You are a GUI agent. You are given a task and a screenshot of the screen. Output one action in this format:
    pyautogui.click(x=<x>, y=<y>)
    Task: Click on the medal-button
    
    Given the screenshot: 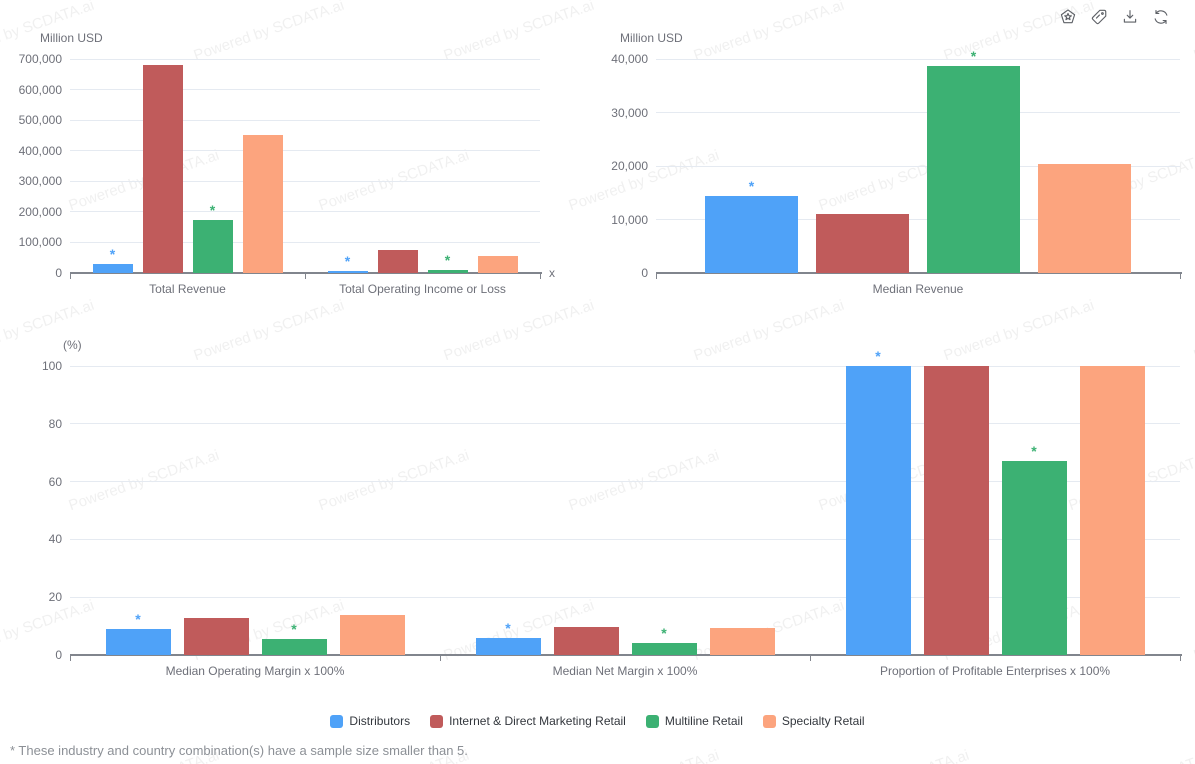 What is the action you would take?
    pyautogui.click(x=1067, y=16)
    